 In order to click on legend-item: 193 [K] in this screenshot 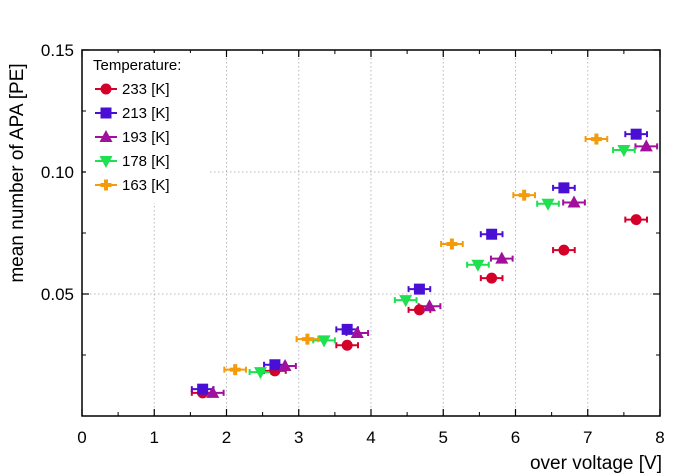, I will do `click(132, 137)`.